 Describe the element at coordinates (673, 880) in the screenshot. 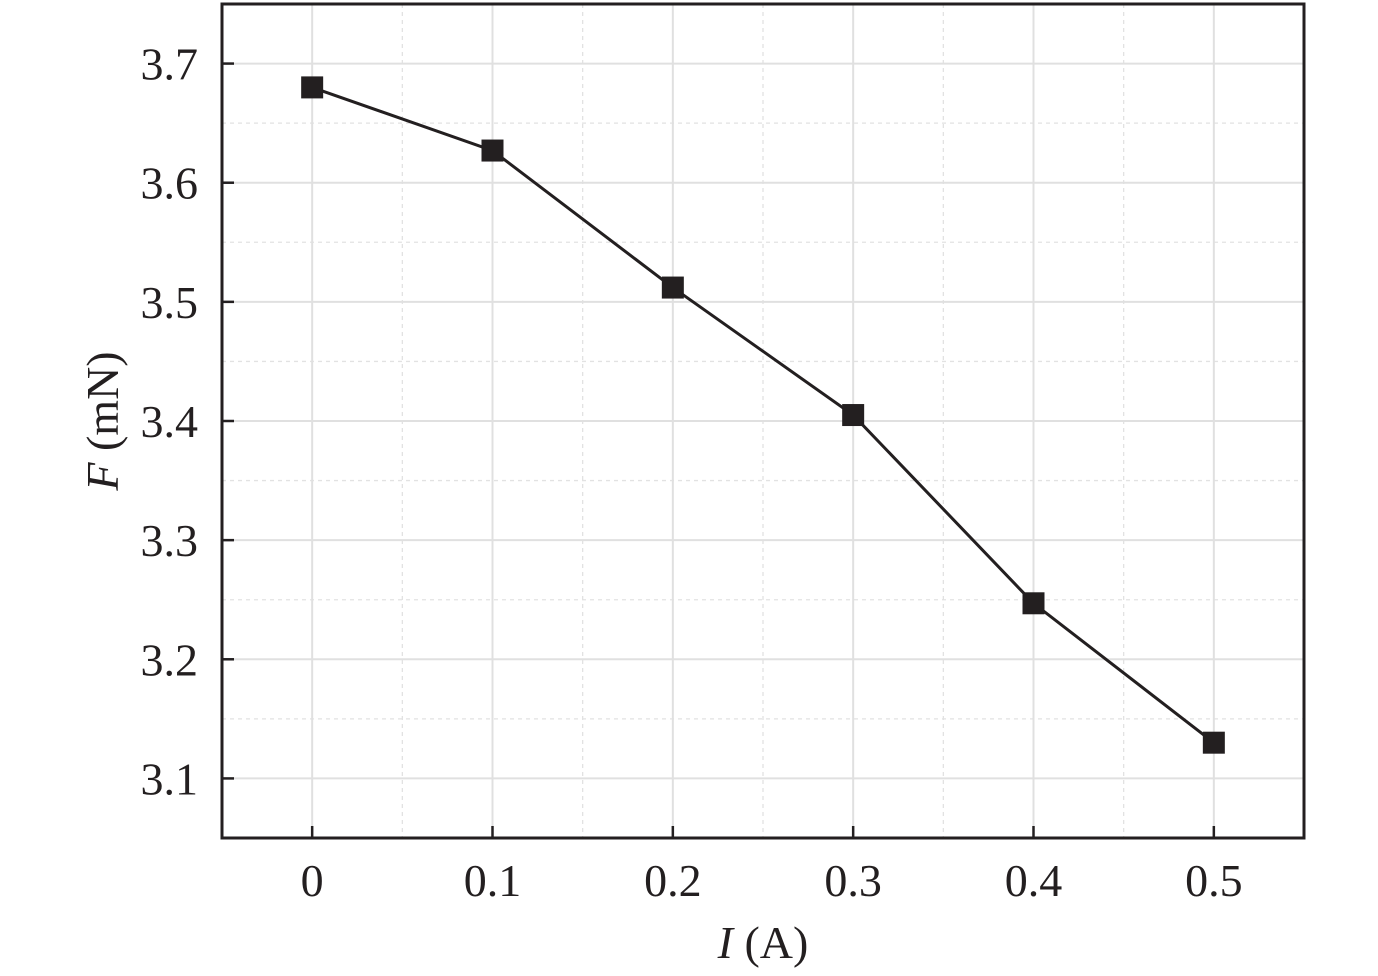

I see `x-tick-label: 0.2` at that location.